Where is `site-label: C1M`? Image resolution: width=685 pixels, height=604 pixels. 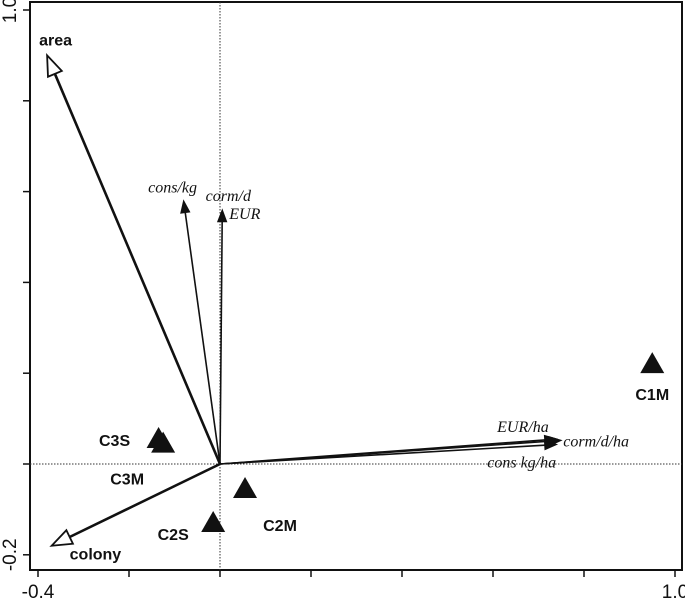
site-label: C1M is located at coordinates (652, 395).